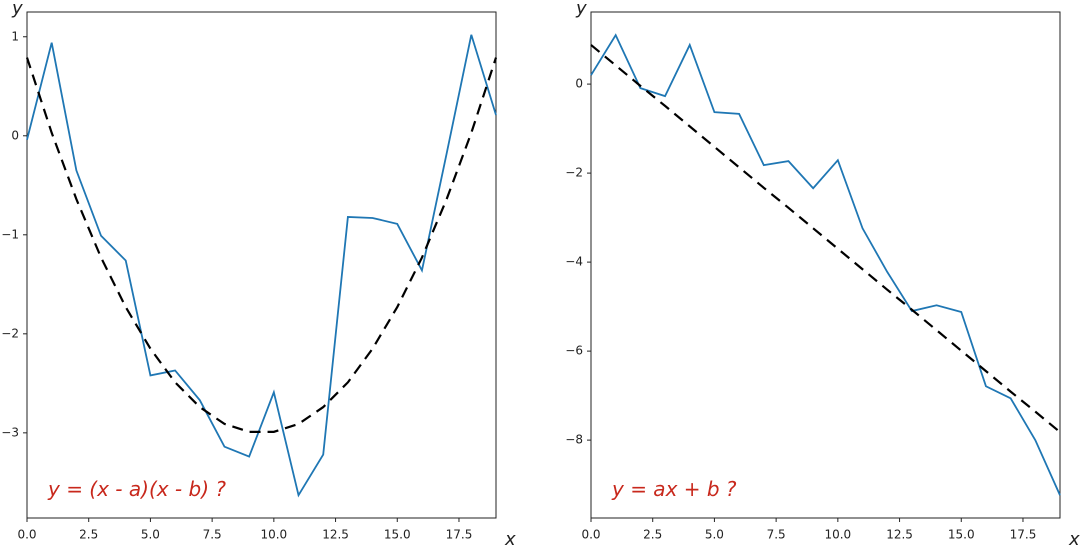 This screenshot has width=1080, height=546. Describe the element at coordinates (674, 489) in the screenshot. I see `annotation: y = ax + b ?` at that location.